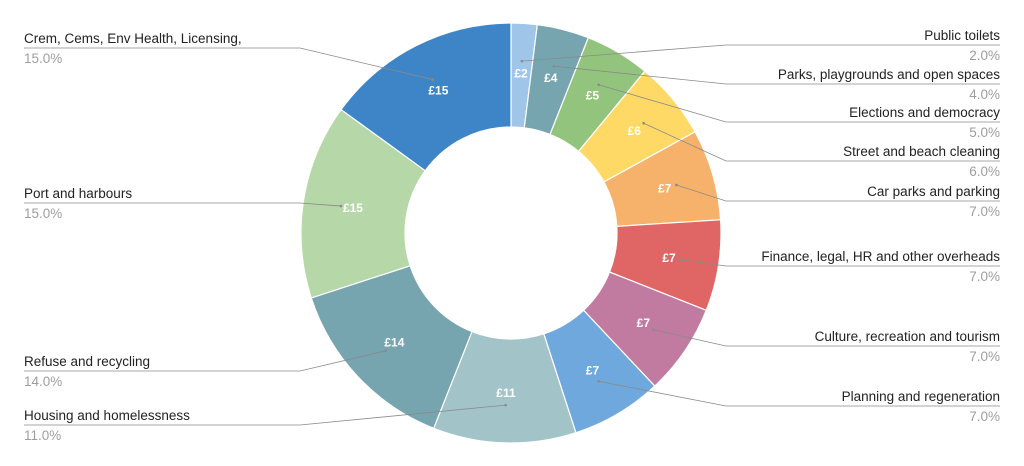  I want to click on percent-label-elections-and-democracy: 5.0%, so click(984, 132).